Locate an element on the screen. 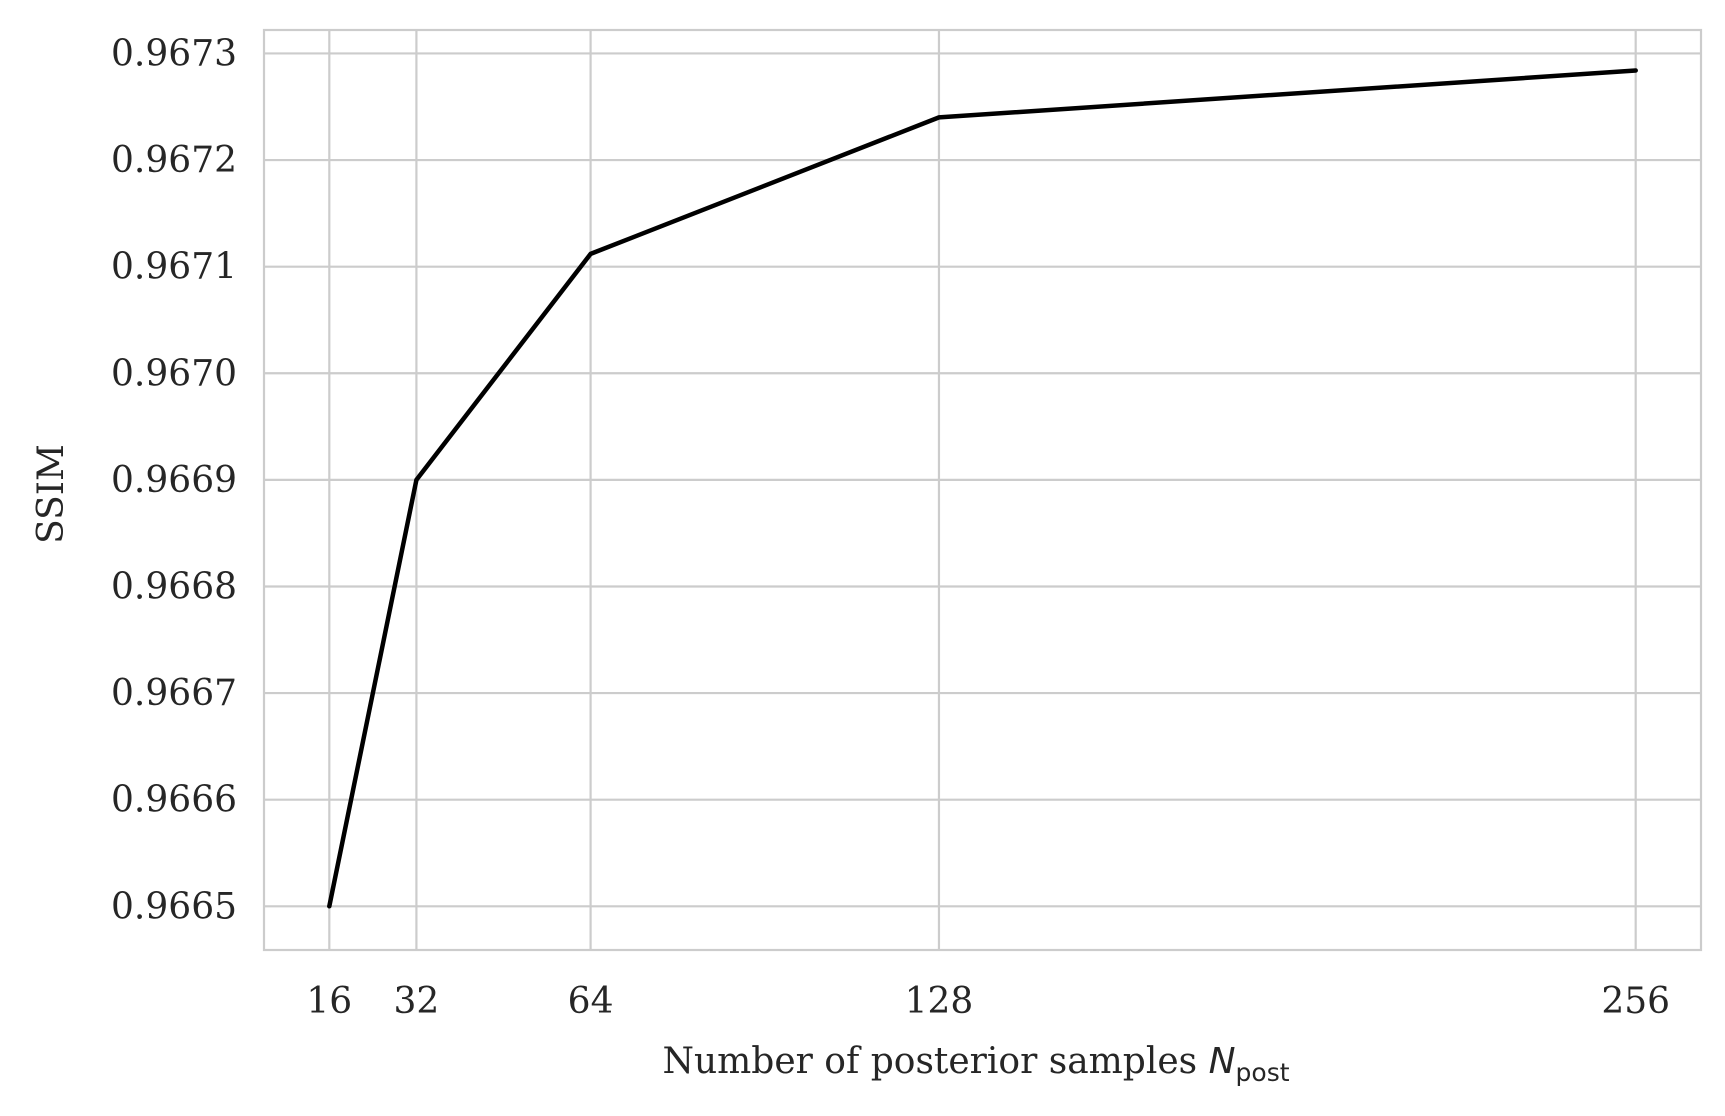 The height and width of the screenshot is (1116, 1725). y-tick-label: 0.9666 is located at coordinates (174, 800).